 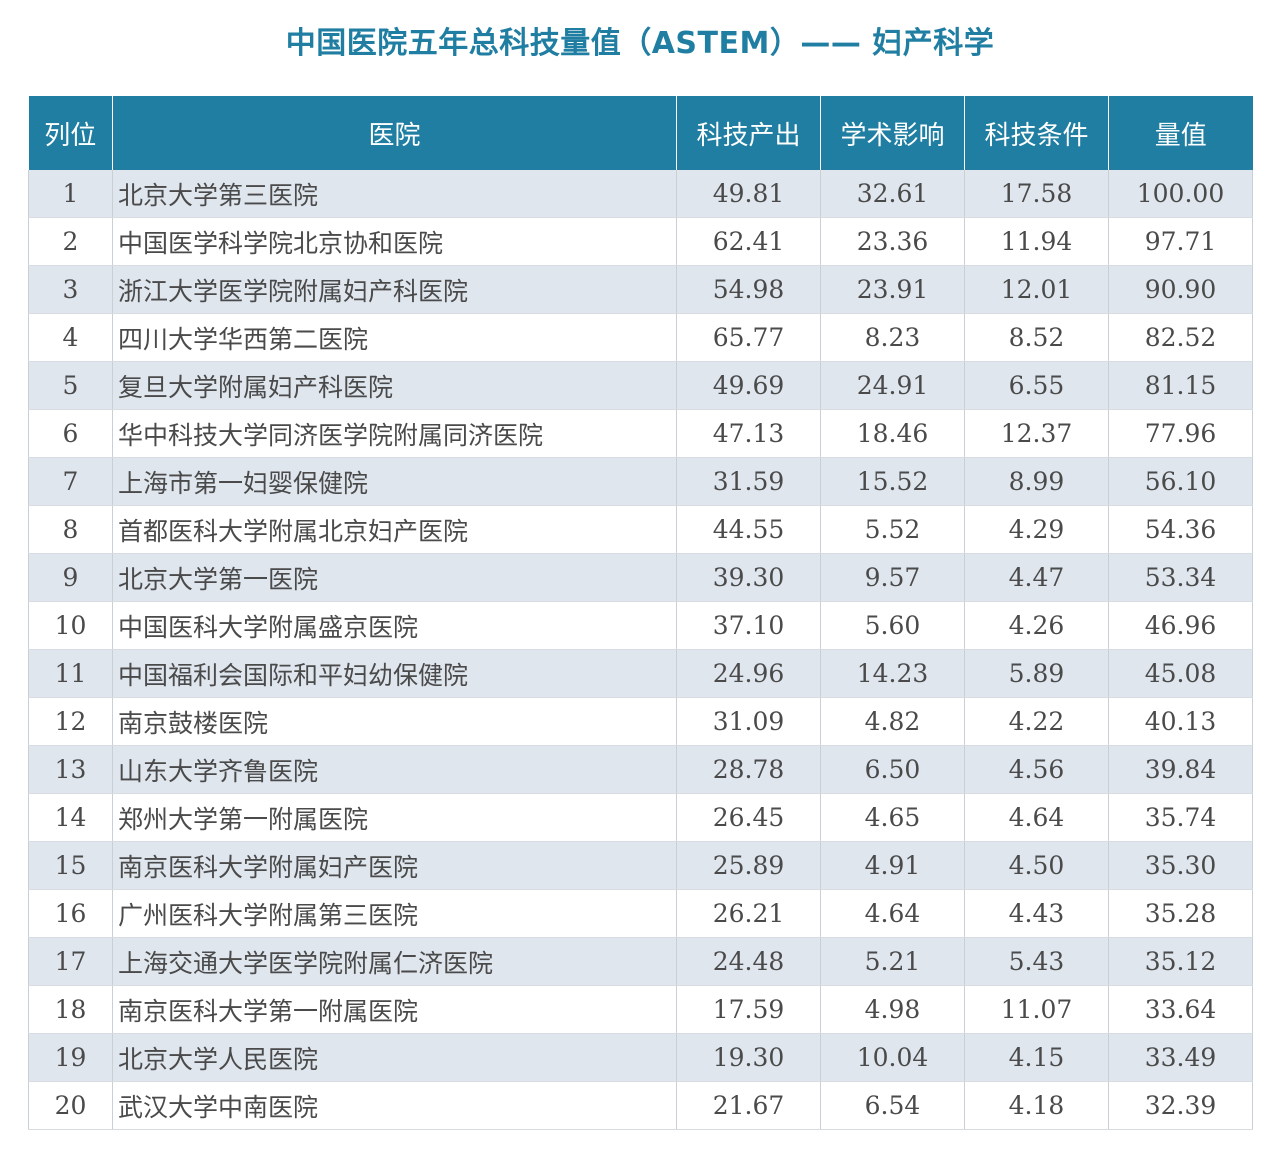 I want to click on cell-output: 31.59, so click(x=748, y=481).